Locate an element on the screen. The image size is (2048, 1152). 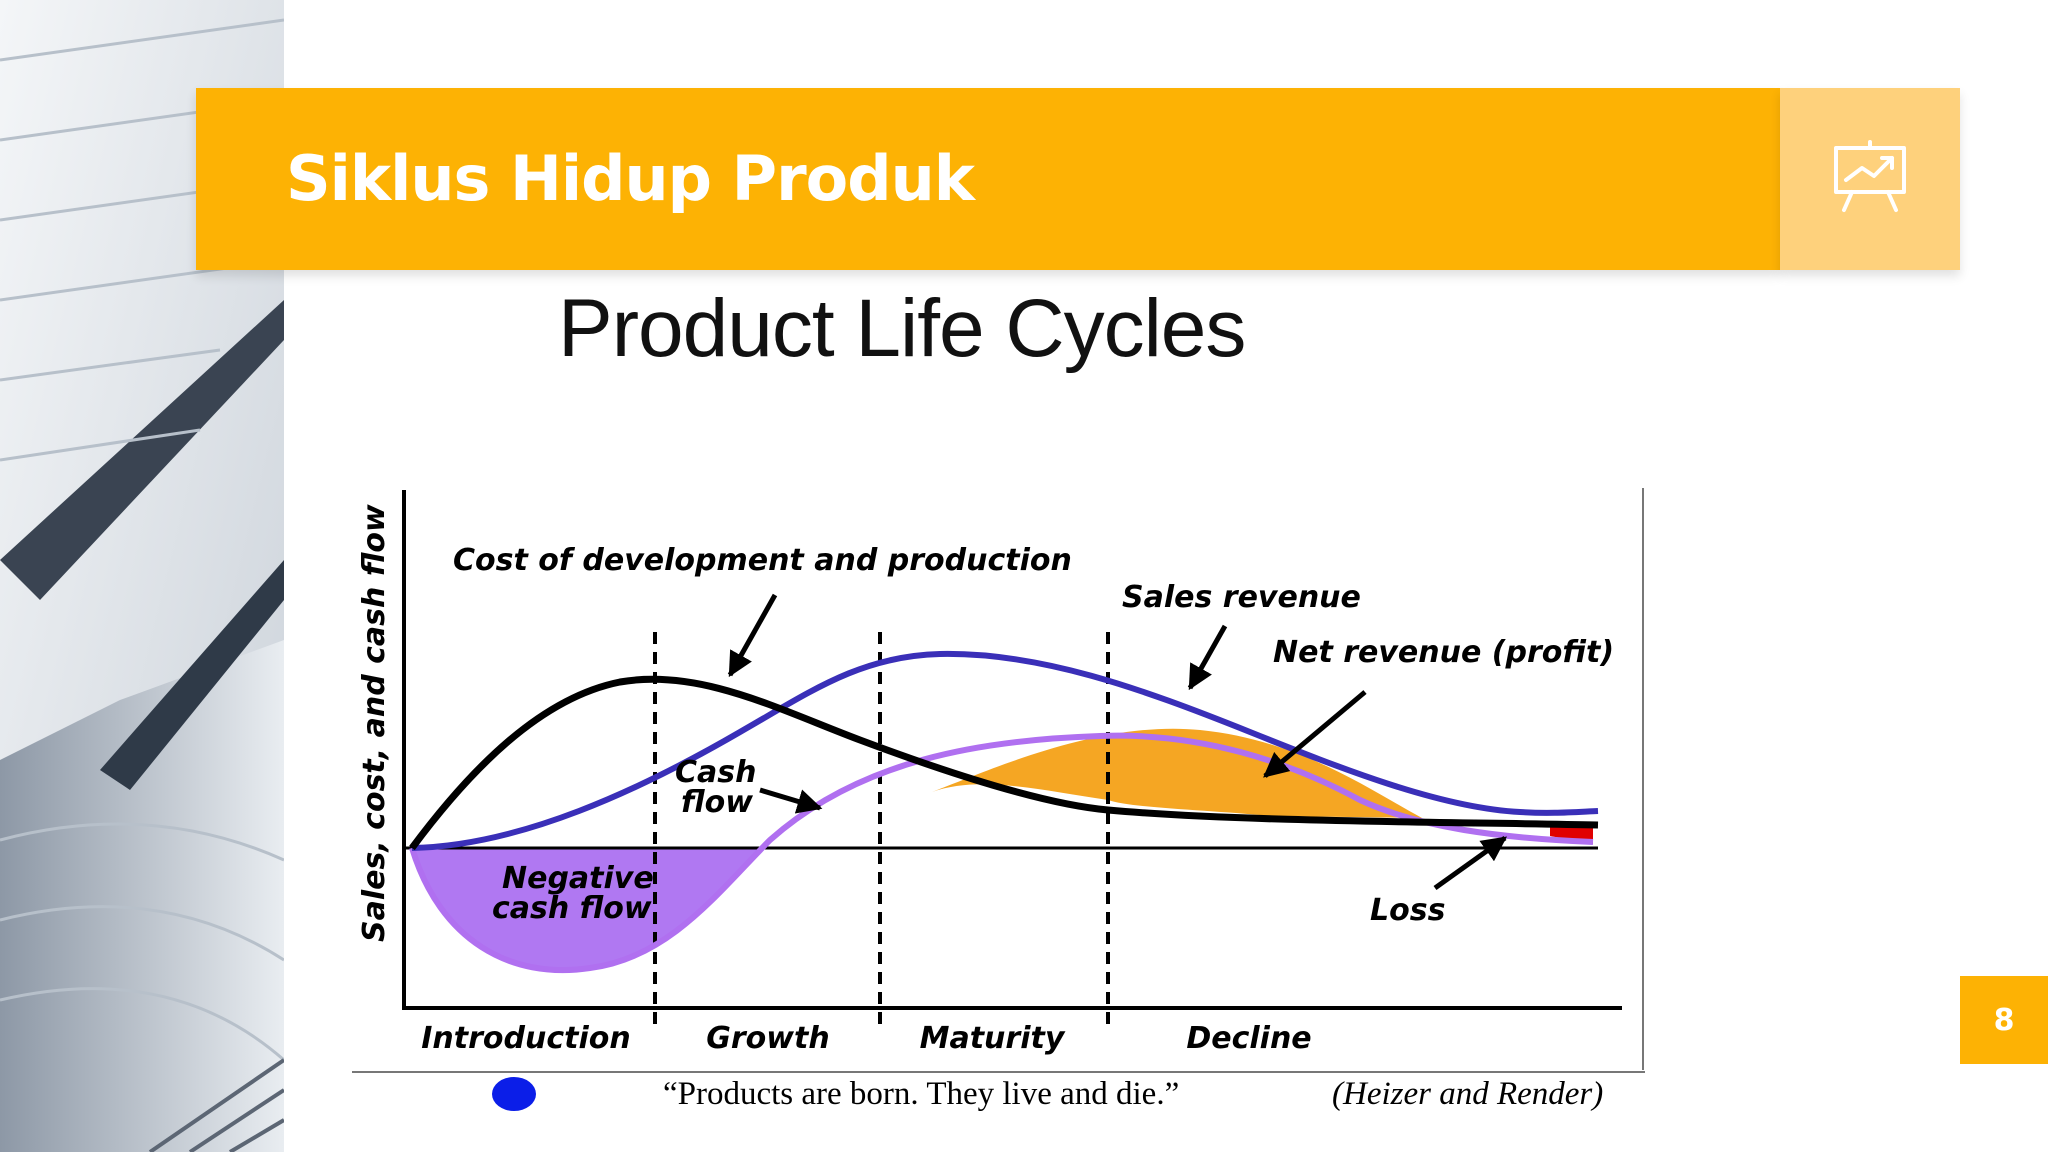
stage-label: Growth is located at coordinates (767, 1038).